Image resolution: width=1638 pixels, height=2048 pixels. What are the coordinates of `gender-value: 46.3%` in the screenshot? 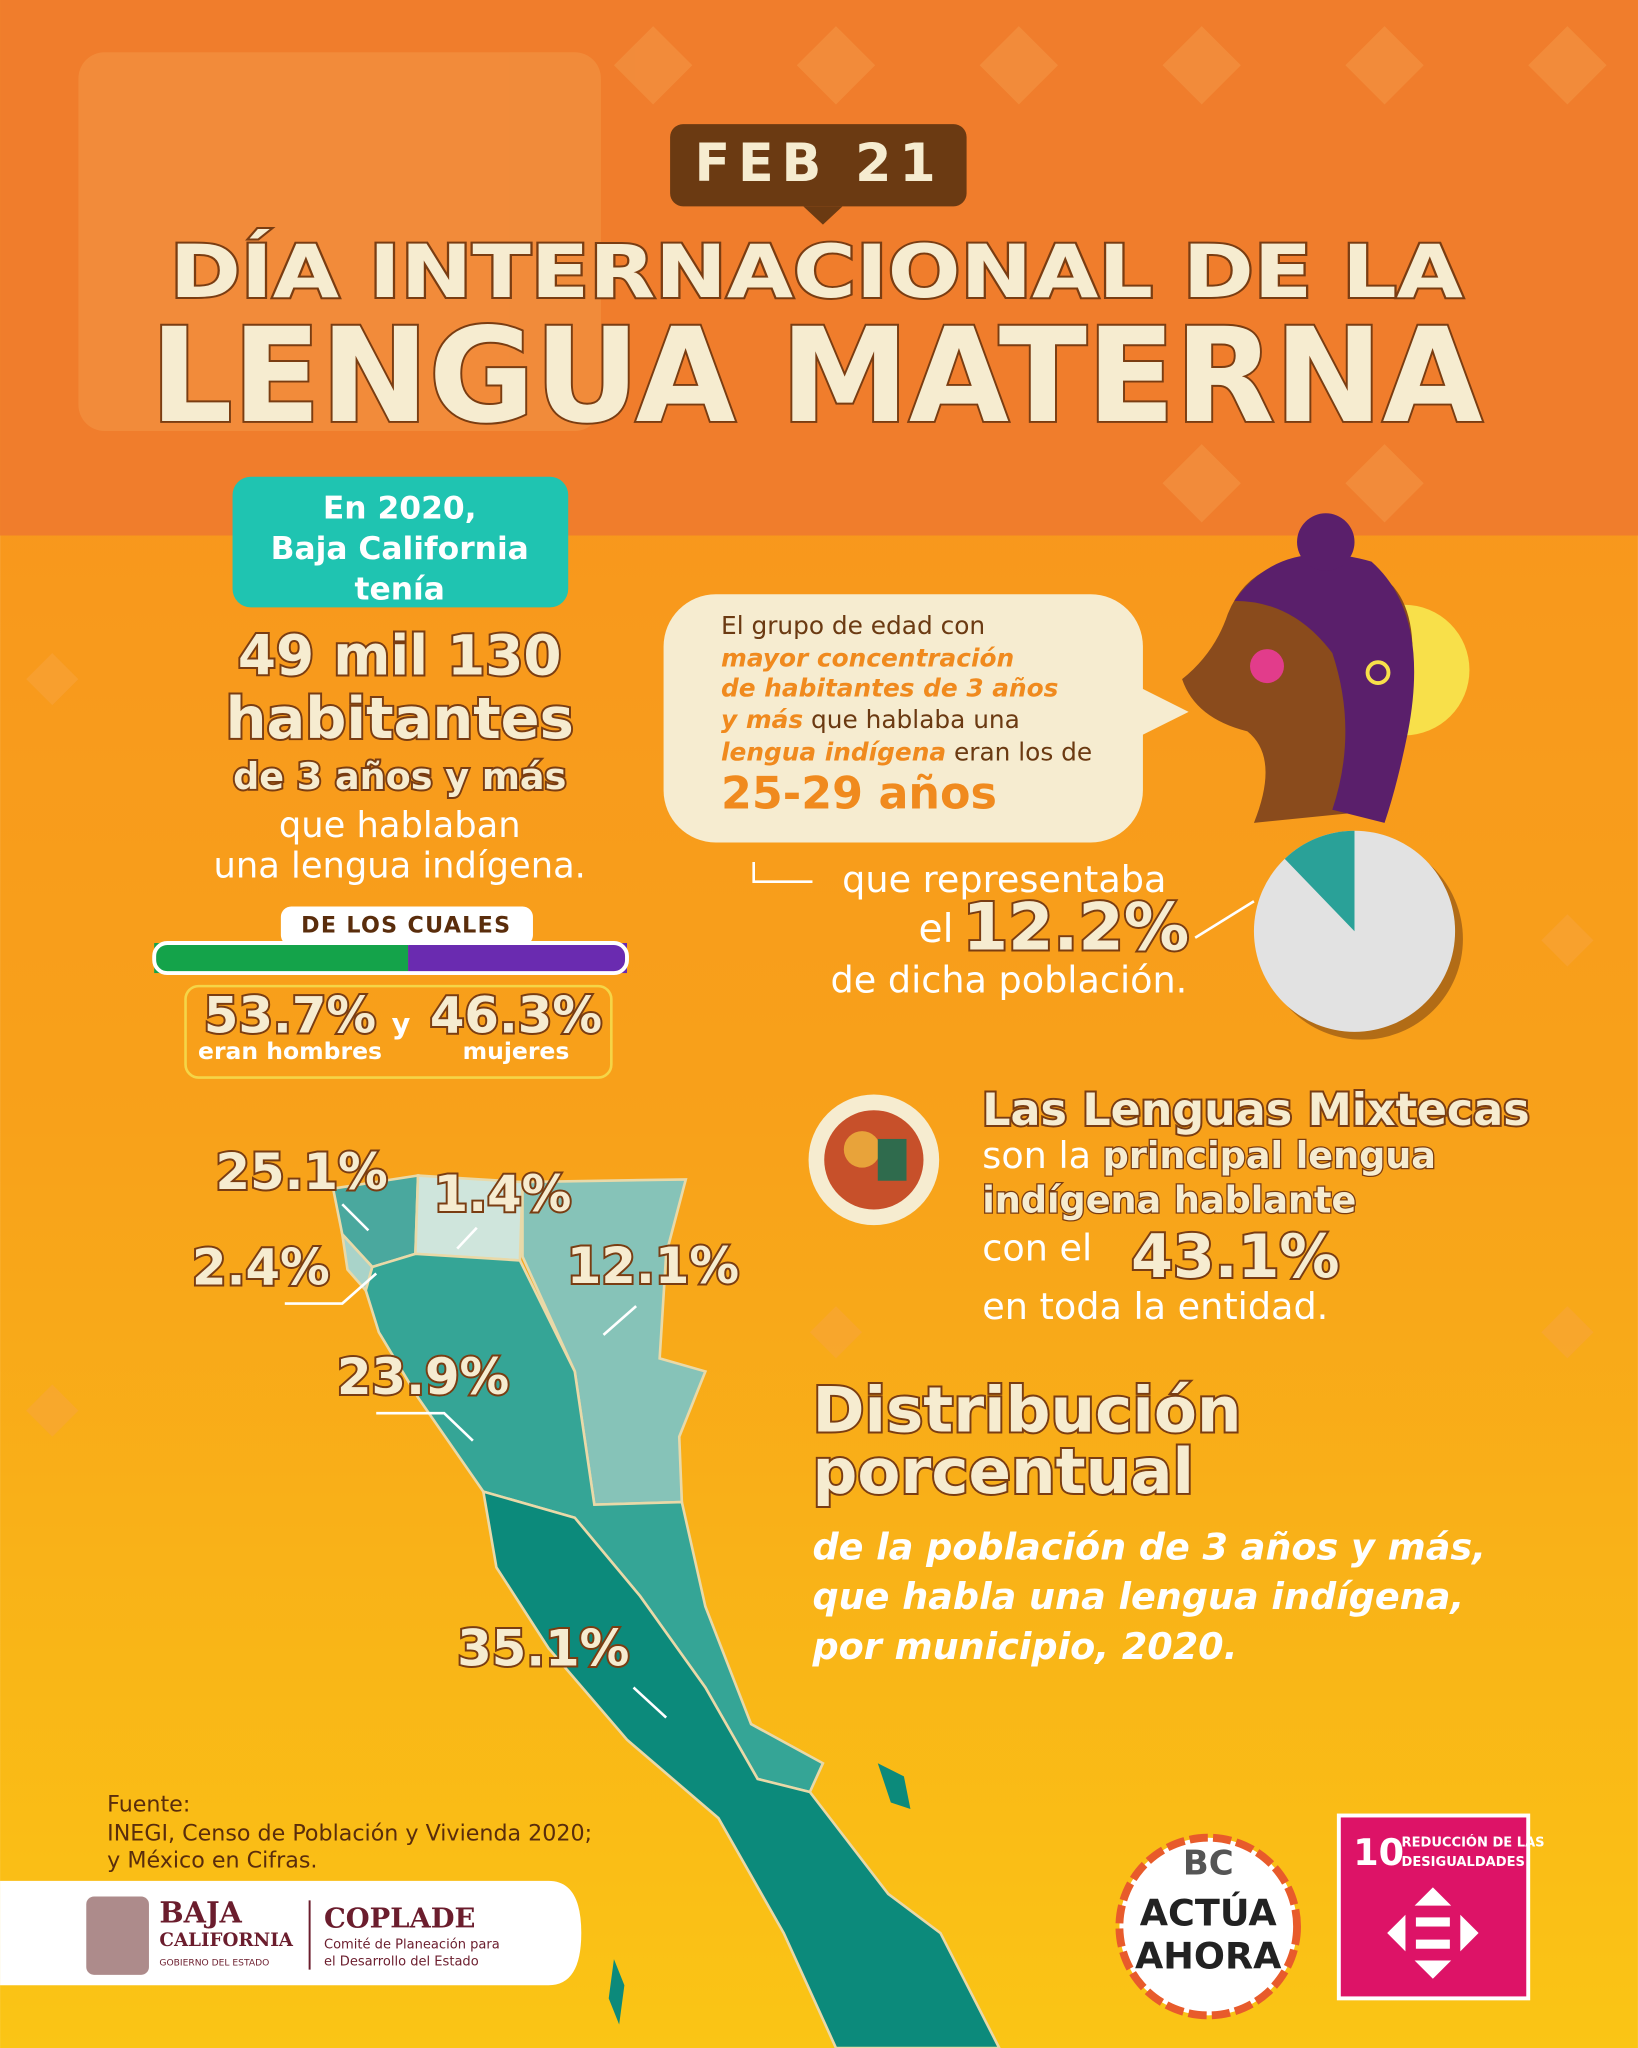 It's located at (516, 1015).